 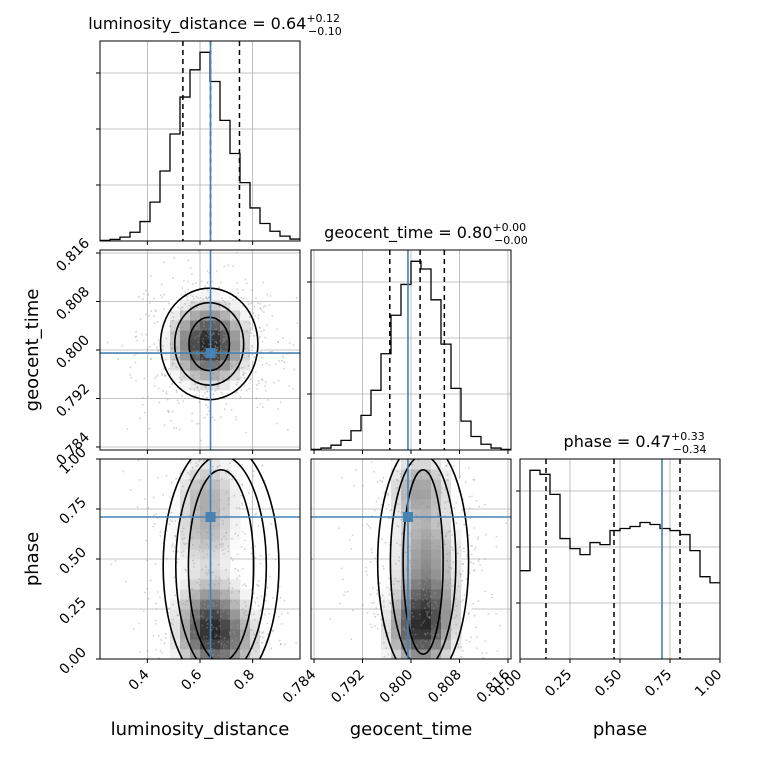 I want to click on title-value: phase = 0.47, so click(x=617, y=441).